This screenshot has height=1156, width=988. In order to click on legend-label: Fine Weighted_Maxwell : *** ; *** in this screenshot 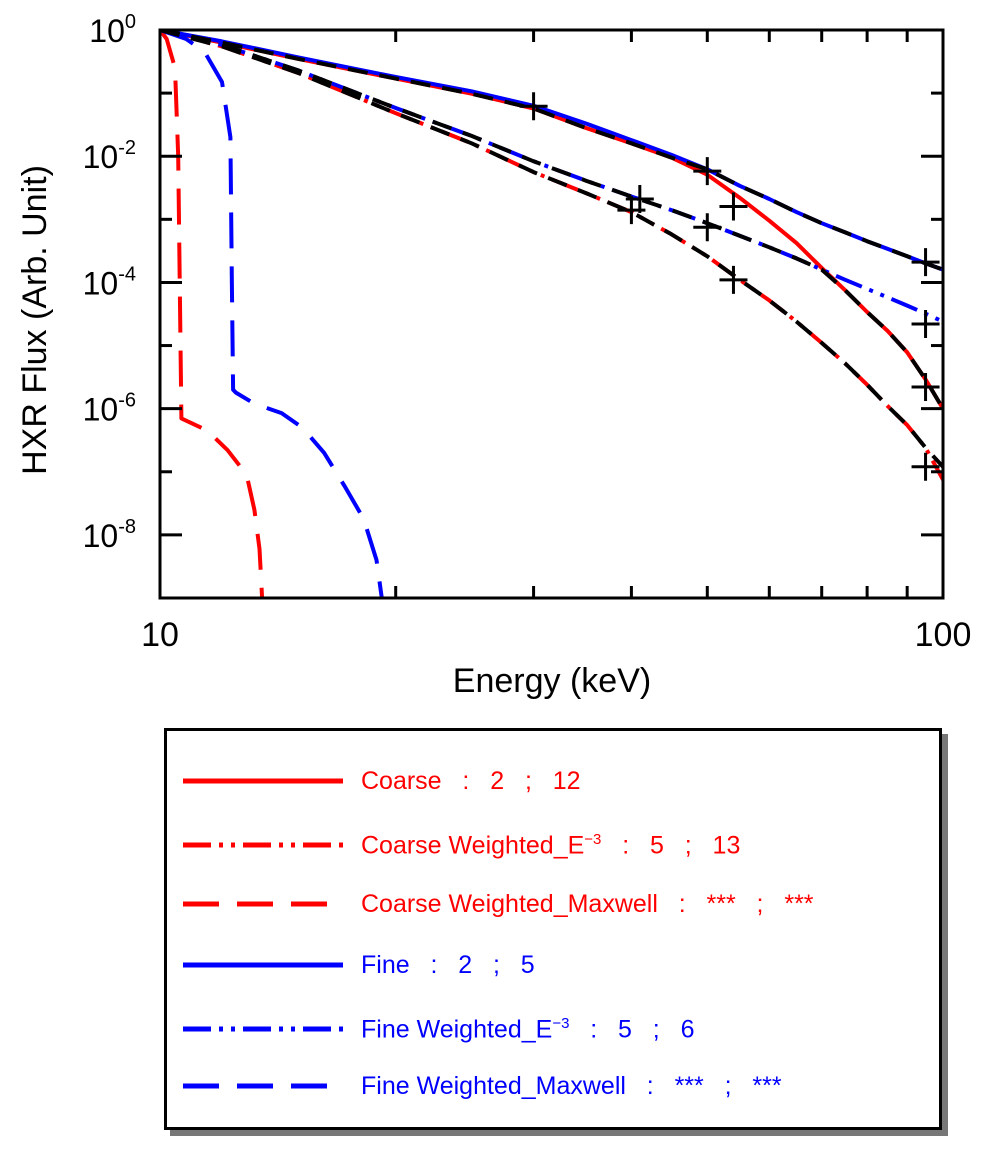, I will do `click(571, 1086)`.